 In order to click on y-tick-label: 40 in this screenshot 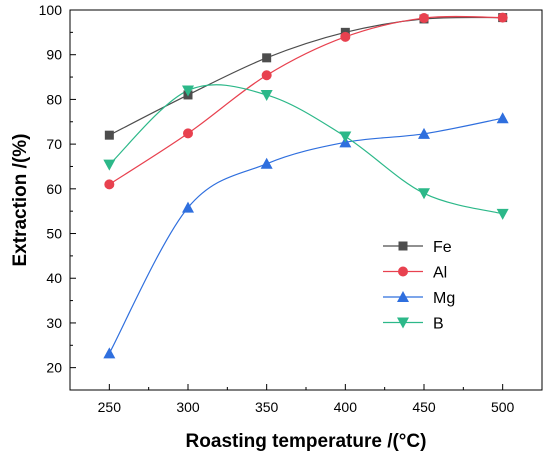, I will do `click(54, 278)`.